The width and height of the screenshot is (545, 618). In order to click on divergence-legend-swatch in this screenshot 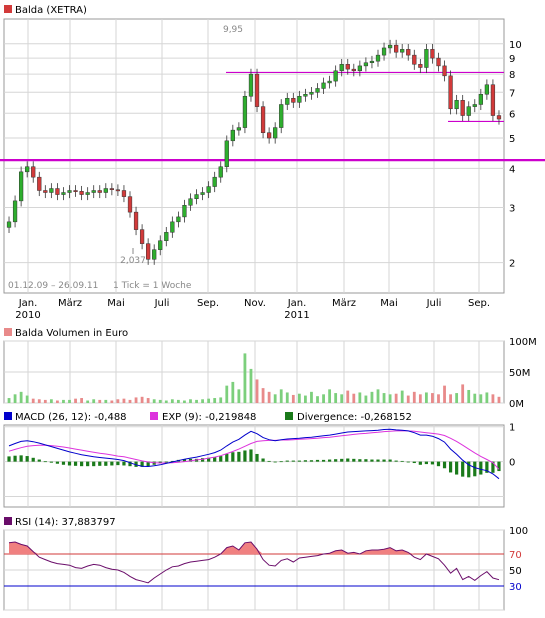, I will do `click(289, 416)`.